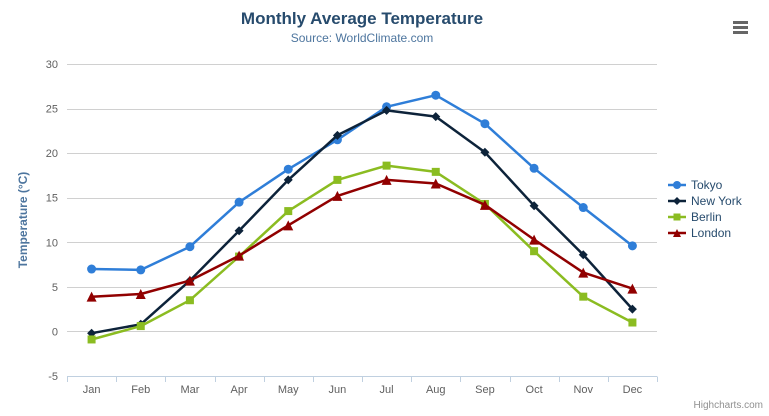  I want to click on data-point-new-york-aug, so click(436, 117).